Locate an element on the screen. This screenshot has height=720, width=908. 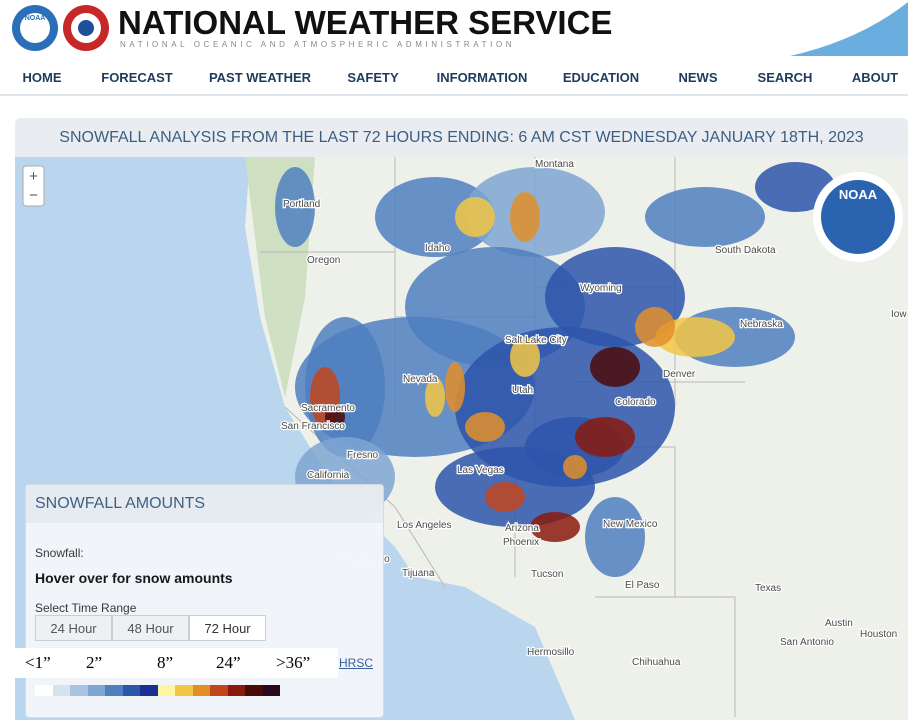
nav-link: SEARCH is located at coordinates (785, 77).